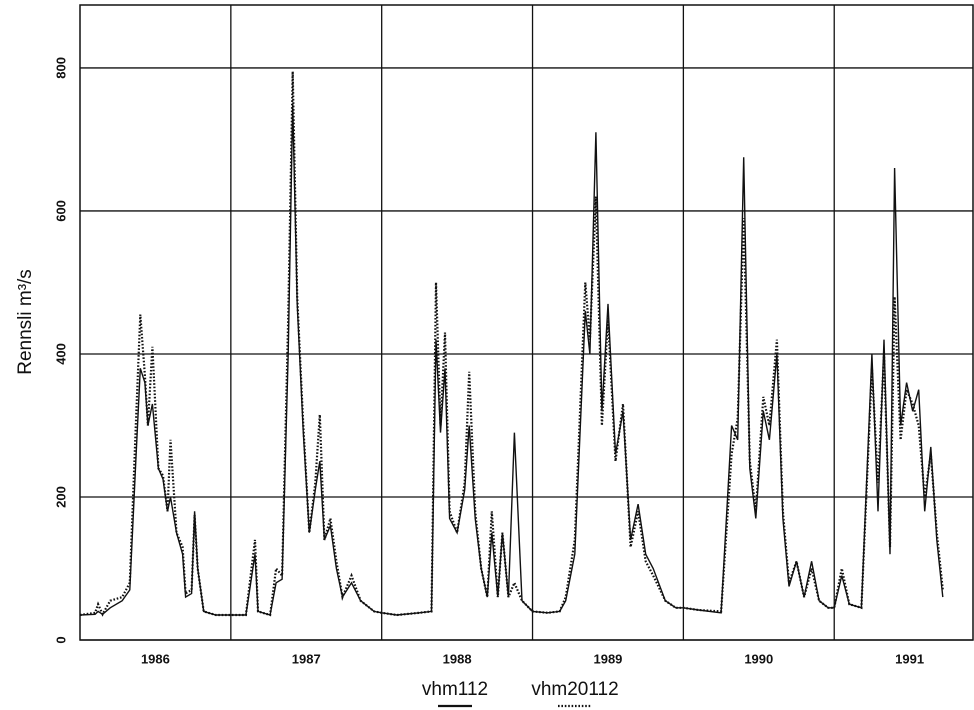 The height and width of the screenshot is (710, 974). I want to click on legend-label: vhm112, so click(455, 689).